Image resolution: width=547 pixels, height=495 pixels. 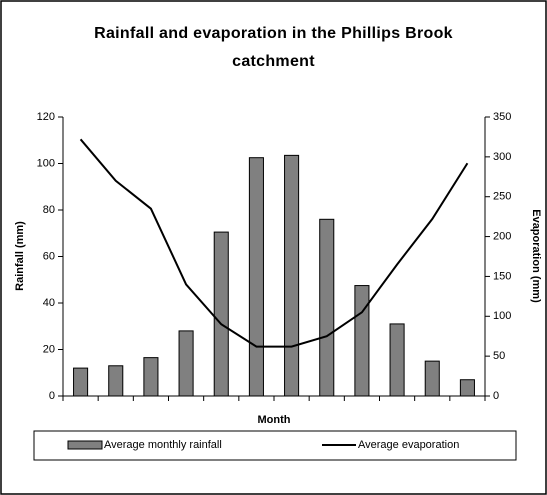 I want to click on legend-label: Average evaporation, so click(x=408, y=445).